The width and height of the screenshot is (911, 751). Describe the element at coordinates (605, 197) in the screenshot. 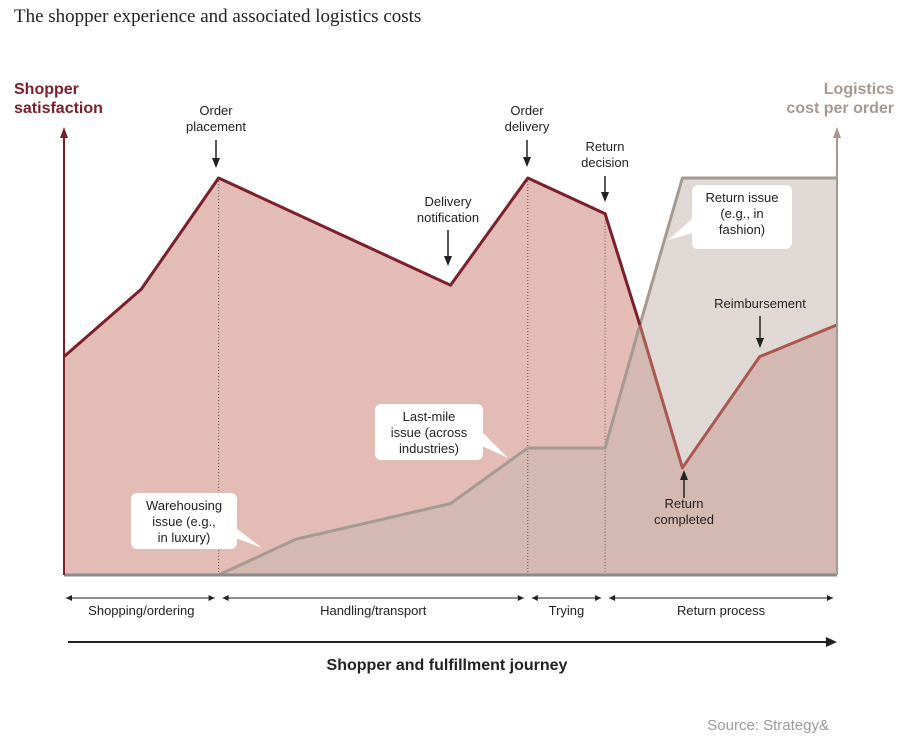

I see `return-decision-arrow-head` at that location.